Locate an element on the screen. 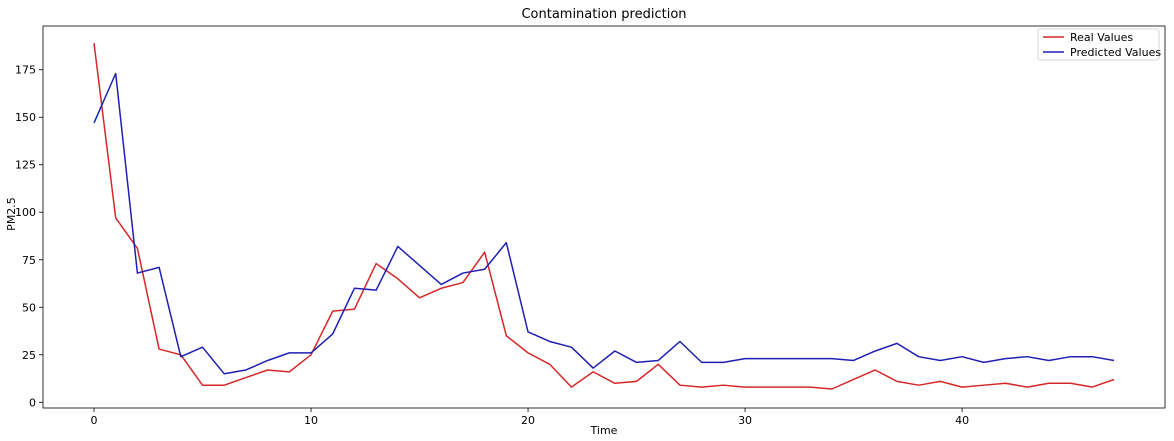 This screenshot has height=441, width=1174. x-tick-label: 20 is located at coordinates (528, 420).